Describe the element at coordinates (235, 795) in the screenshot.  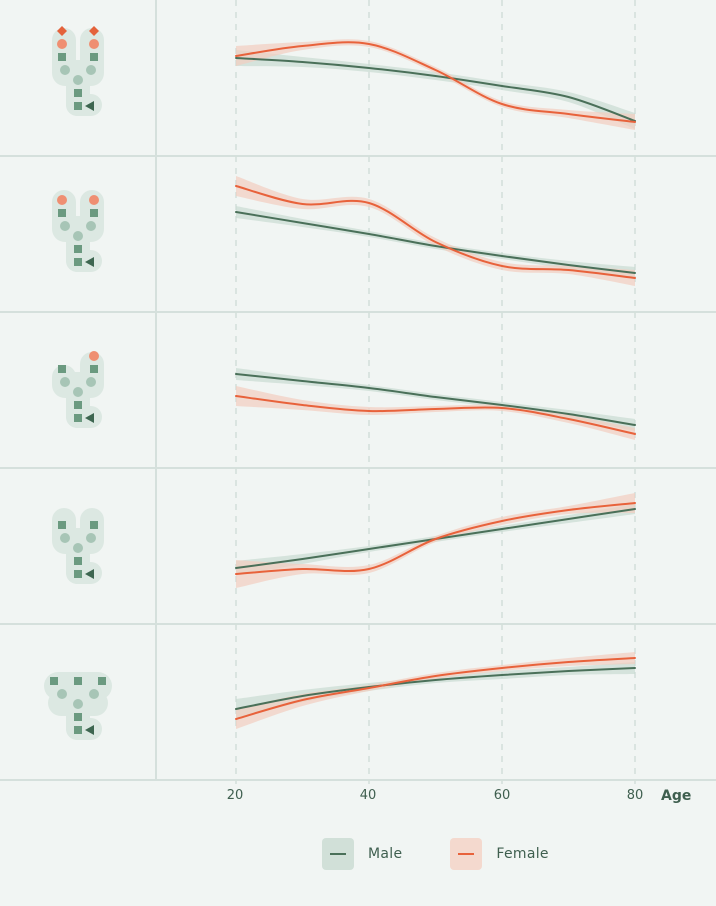
I see `x-tick-20: 20` at that location.